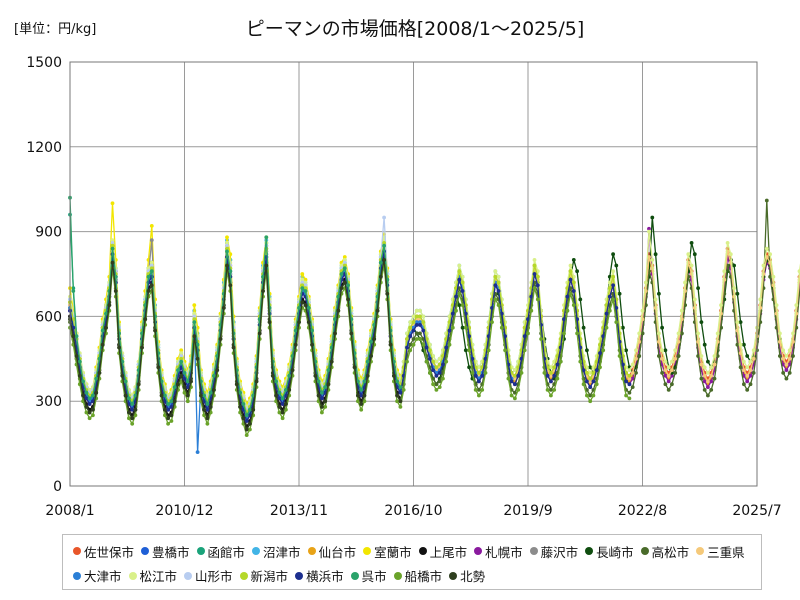  I want to click on legend-item: 大津市, so click(97, 576).